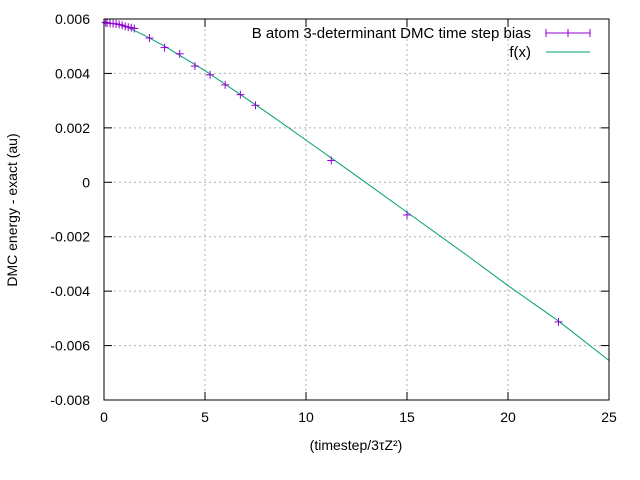  I want to click on x-axis-label: (timestep/3τZ²), so click(356, 445).